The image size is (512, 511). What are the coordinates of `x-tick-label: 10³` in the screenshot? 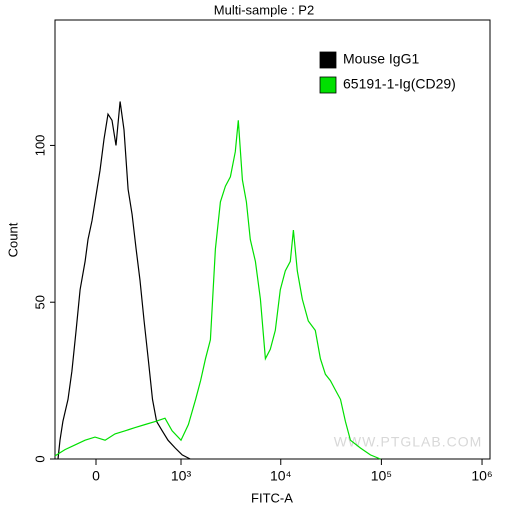 It's located at (181, 476).